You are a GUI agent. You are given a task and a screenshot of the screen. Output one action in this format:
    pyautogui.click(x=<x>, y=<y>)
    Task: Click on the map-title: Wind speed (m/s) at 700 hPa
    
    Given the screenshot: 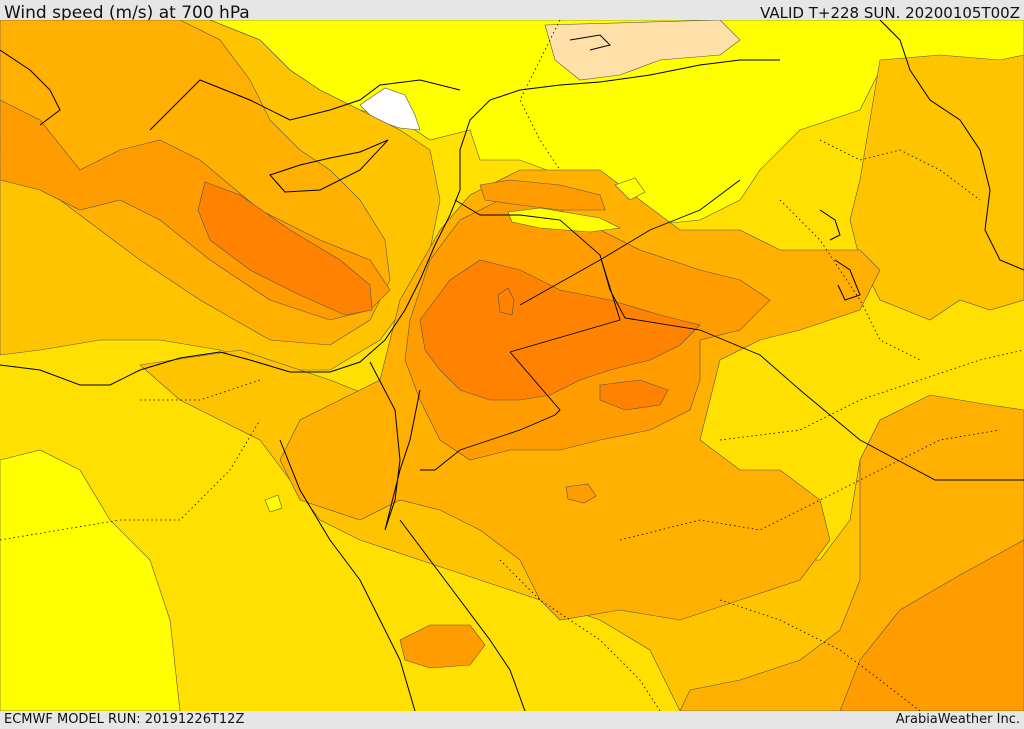 What is the action you would take?
    pyautogui.click(x=127, y=13)
    